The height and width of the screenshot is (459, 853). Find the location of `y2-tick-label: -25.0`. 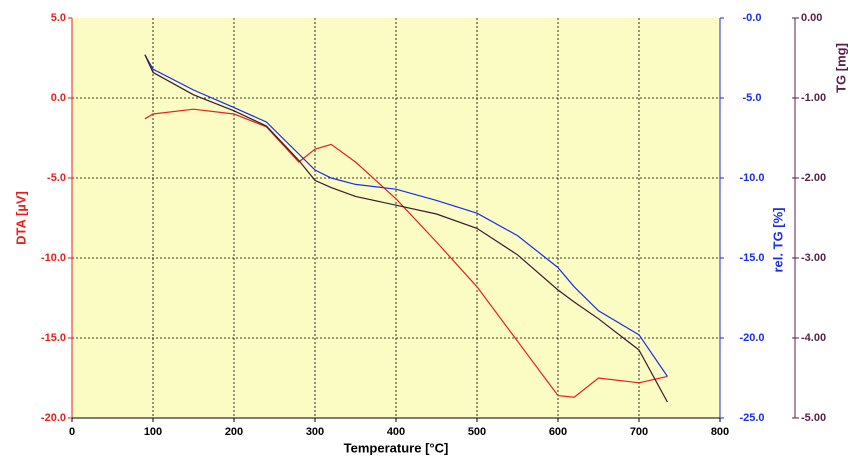

y2-tick-label: -25.0 is located at coordinates (751, 418).